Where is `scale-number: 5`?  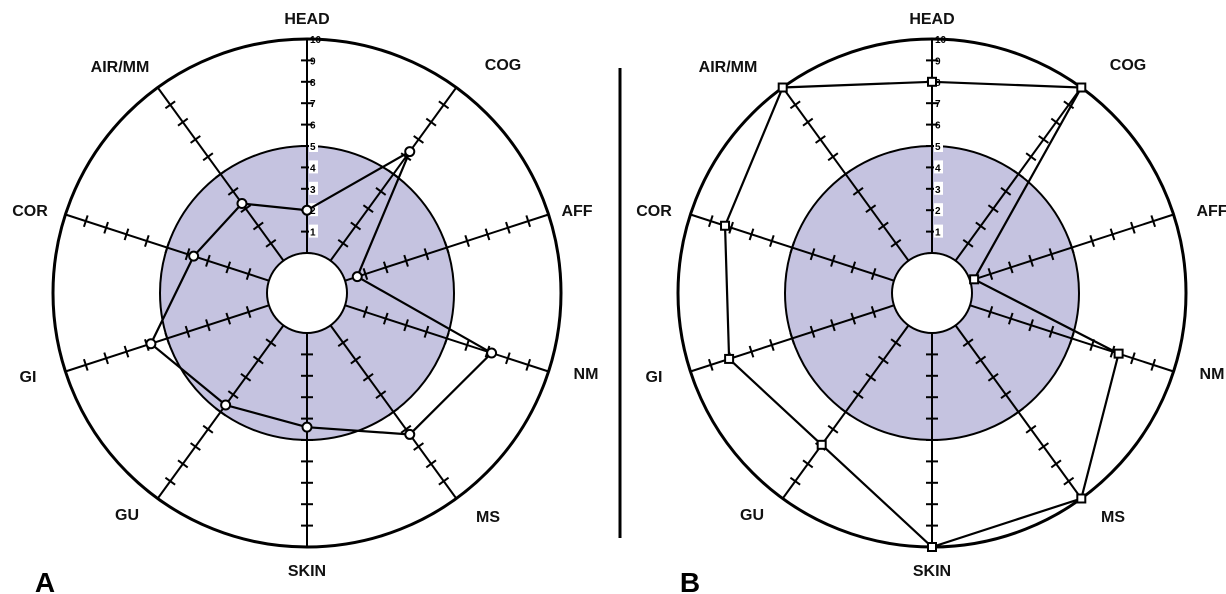 scale-number: 5 is located at coordinates (313, 147).